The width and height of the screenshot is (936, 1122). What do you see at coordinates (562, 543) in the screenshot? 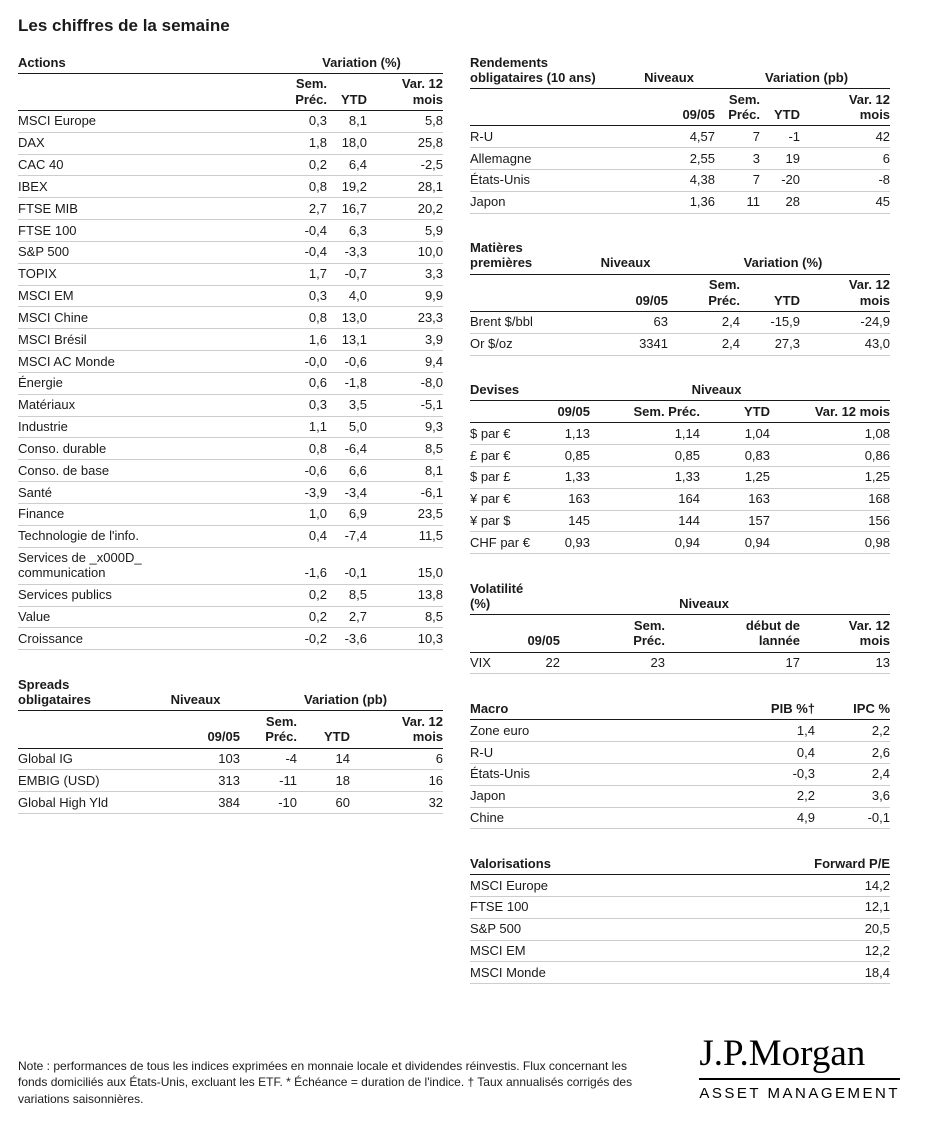
I see `cell-value: 0,93` at bounding box center [562, 543].